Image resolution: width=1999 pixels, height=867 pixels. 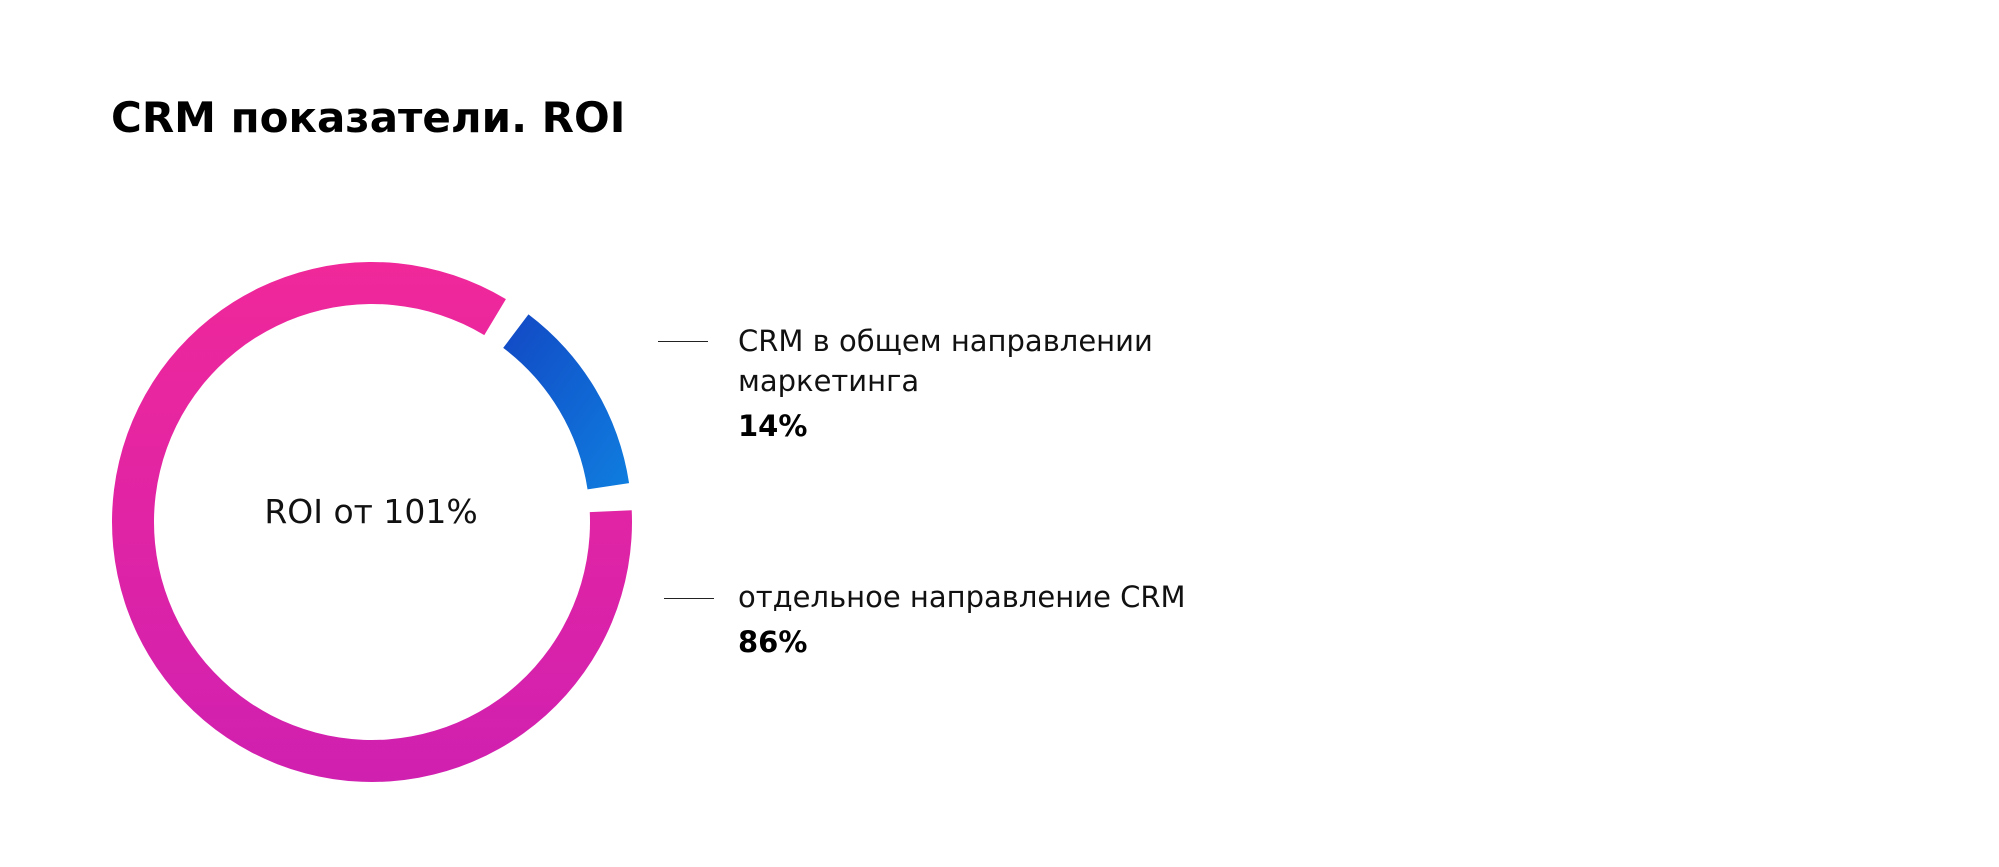 What do you see at coordinates (689, 598) in the screenshot?
I see `legend-leader-line-separate-crm` at bounding box center [689, 598].